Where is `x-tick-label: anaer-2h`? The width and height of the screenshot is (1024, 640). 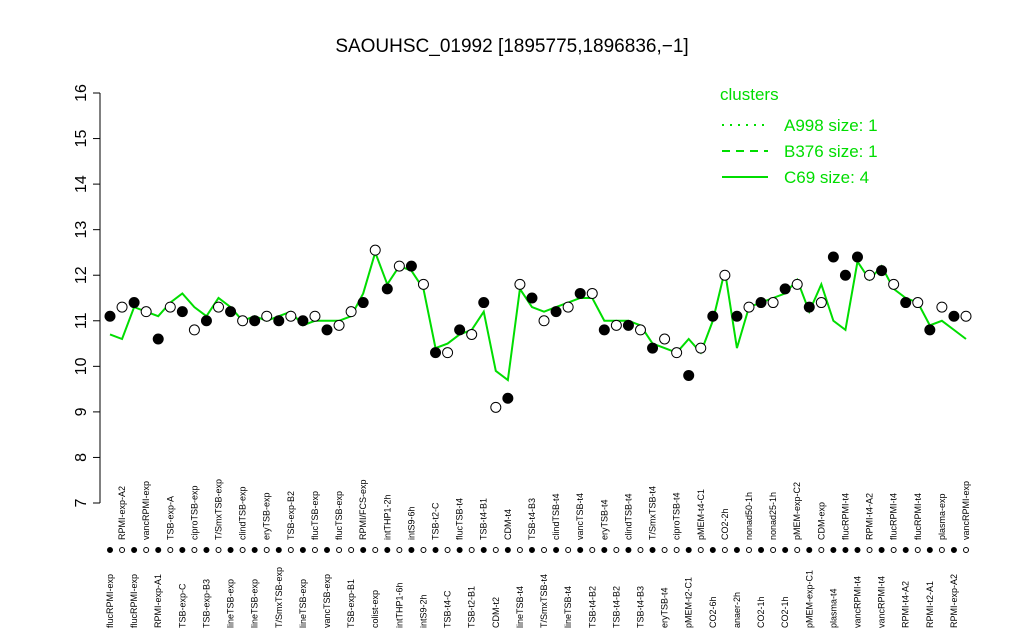 x-tick-label: anaer-2h is located at coordinates (737, 610).